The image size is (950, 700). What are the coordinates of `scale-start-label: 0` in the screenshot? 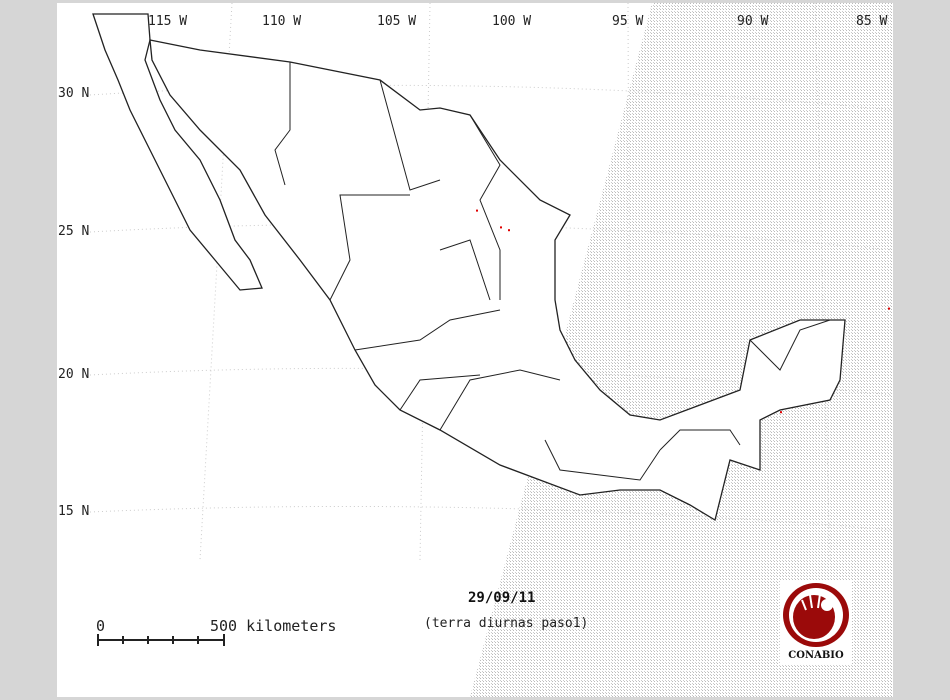 It's located at (101, 626).